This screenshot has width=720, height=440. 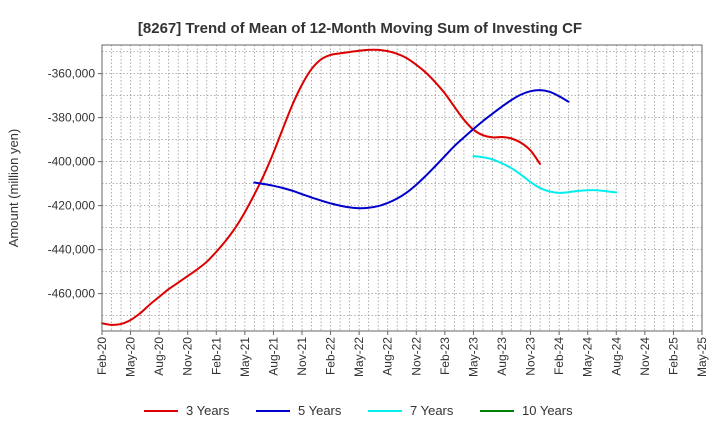 What do you see at coordinates (188, 356) in the screenshot?
I see `x-tick-label: Nov-20` at bounding box center [188, 356].